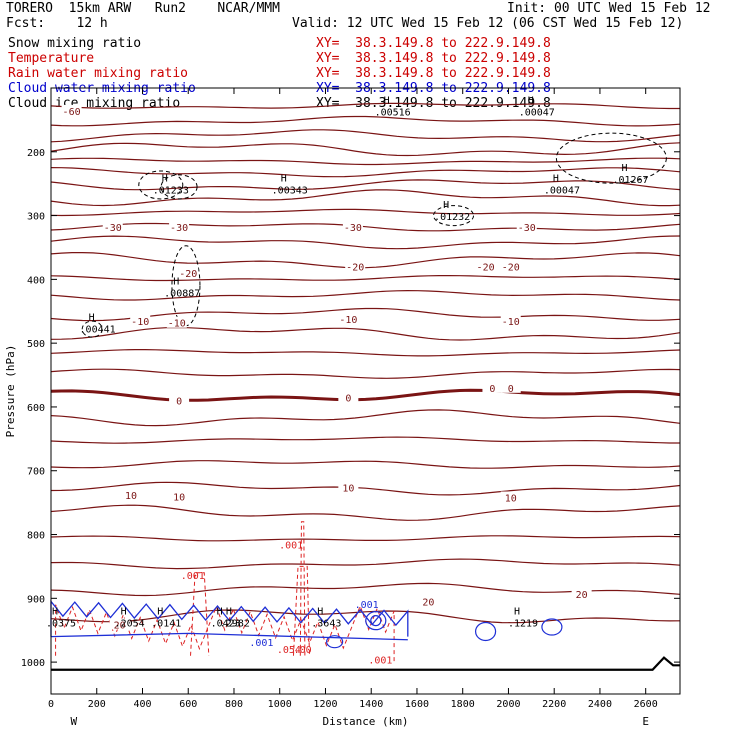  What do you see at coordinates (523, 623) in the screenshot?
I see `max-label: .1219` at bounding box center [523, 623].